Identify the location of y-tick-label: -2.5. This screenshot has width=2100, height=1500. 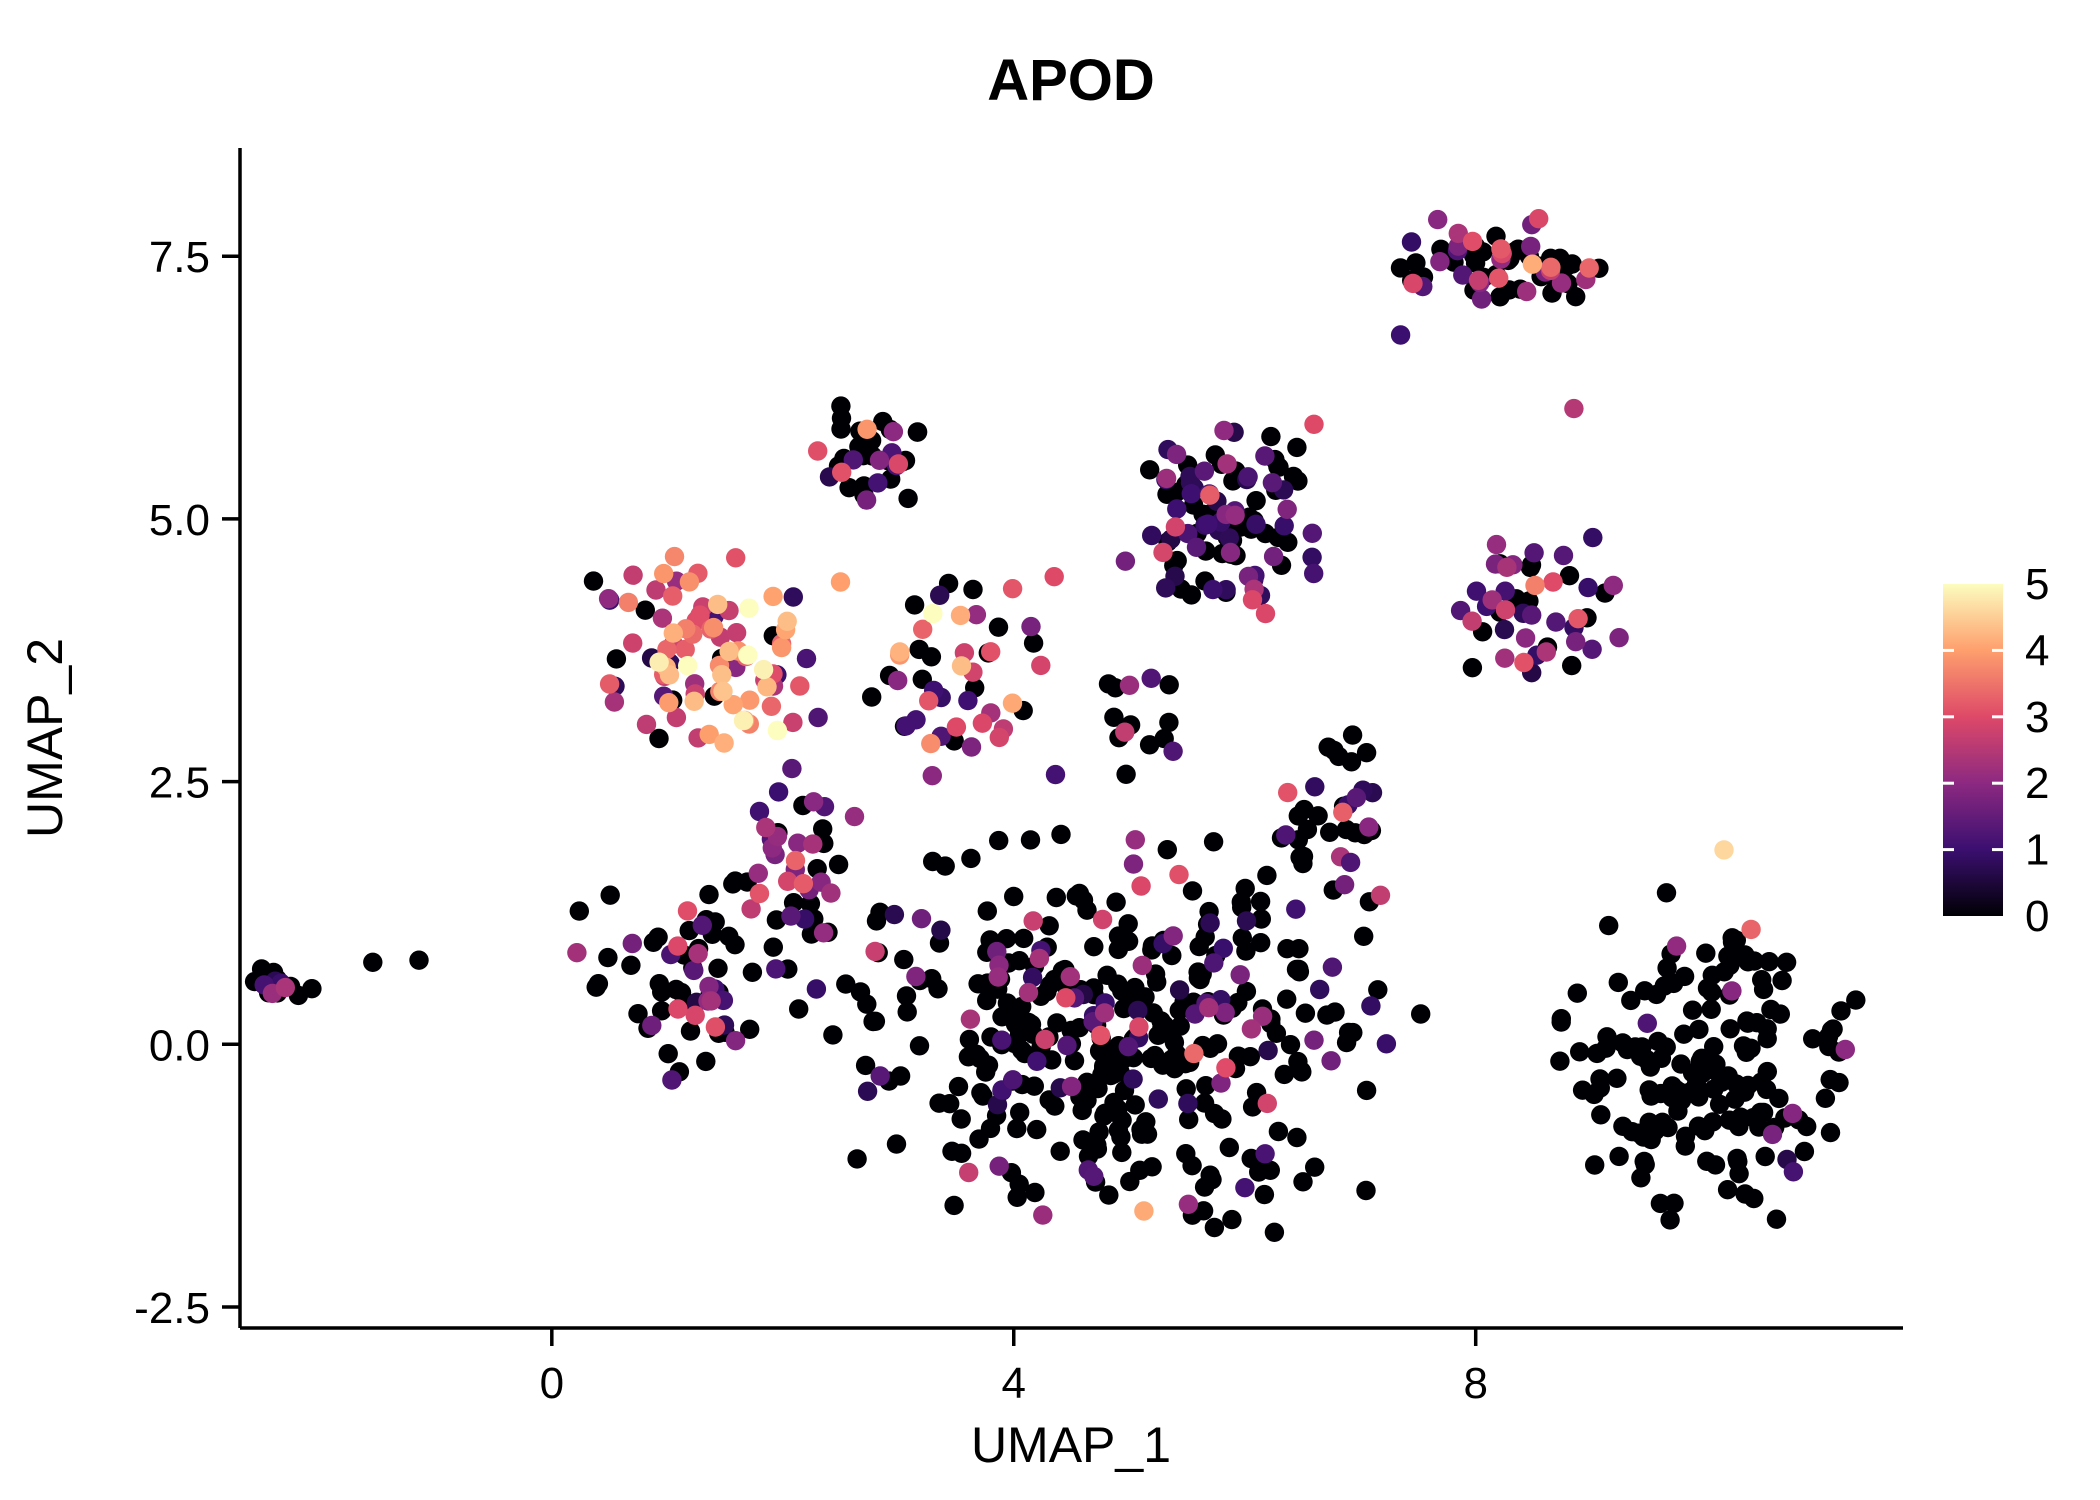
(172, 1308).